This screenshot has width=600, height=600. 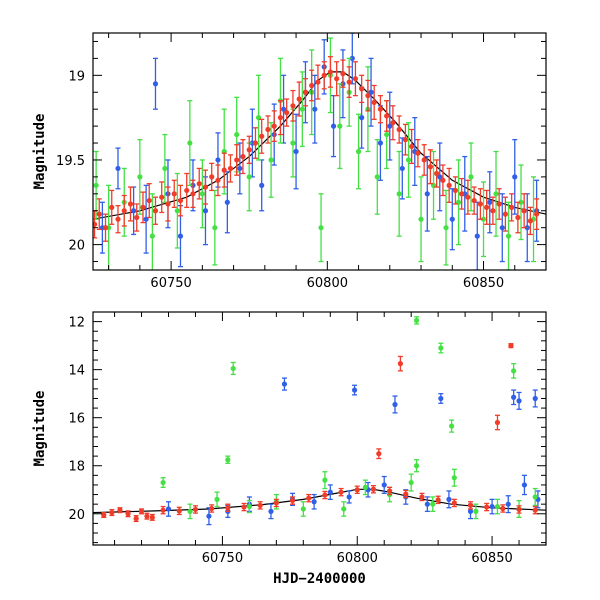 I want to click on y-tick-label: 12, so click(x=76, y=323).